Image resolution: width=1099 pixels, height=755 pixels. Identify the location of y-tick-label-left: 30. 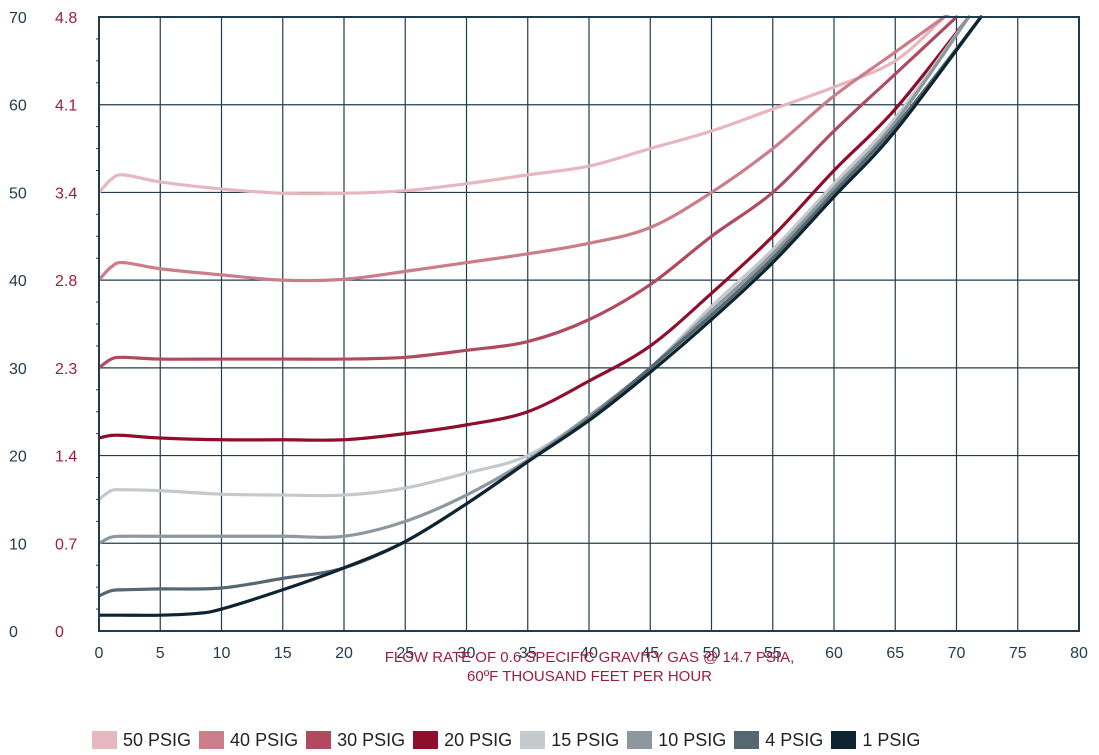
(18, 369).